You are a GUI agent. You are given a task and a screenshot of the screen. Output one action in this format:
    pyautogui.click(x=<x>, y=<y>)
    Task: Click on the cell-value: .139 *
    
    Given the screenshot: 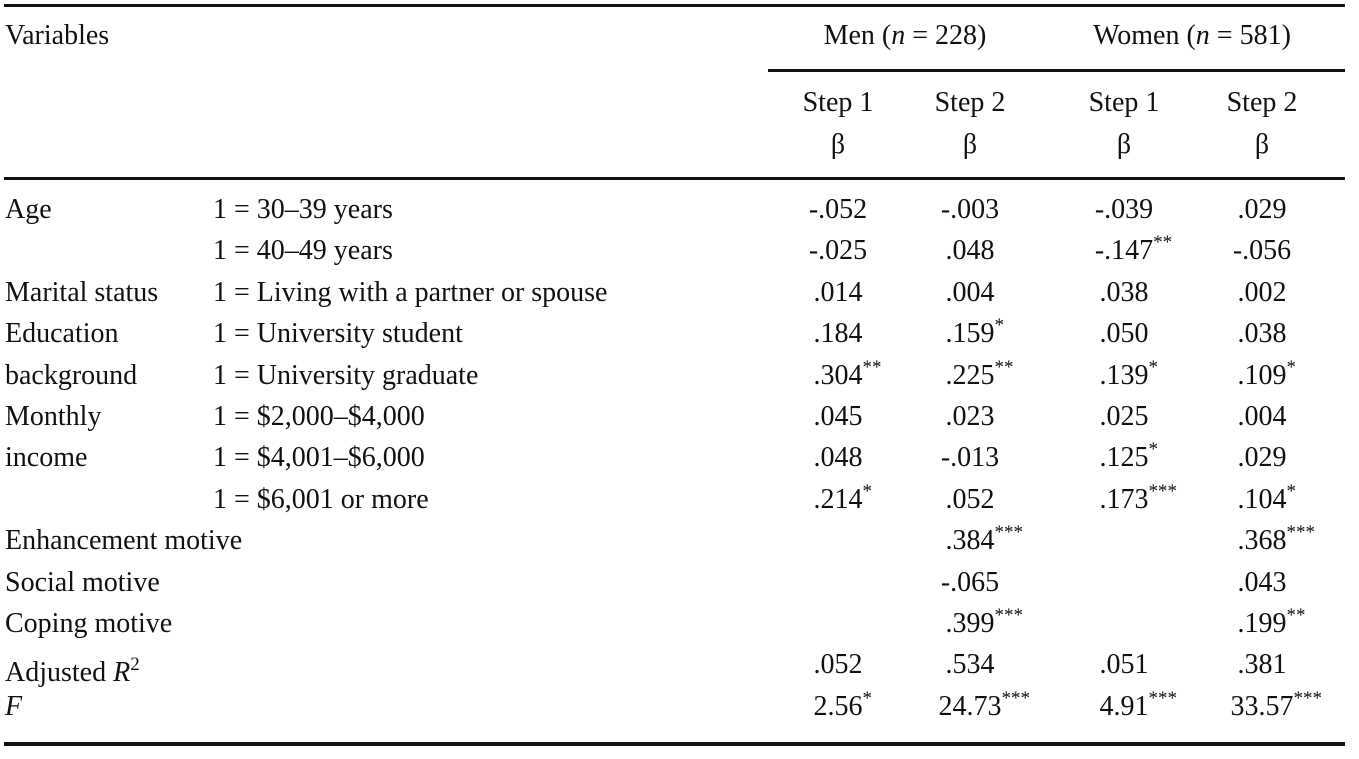 What is the action you would take?
    pyautogui.click(x=1129, y=374)
    